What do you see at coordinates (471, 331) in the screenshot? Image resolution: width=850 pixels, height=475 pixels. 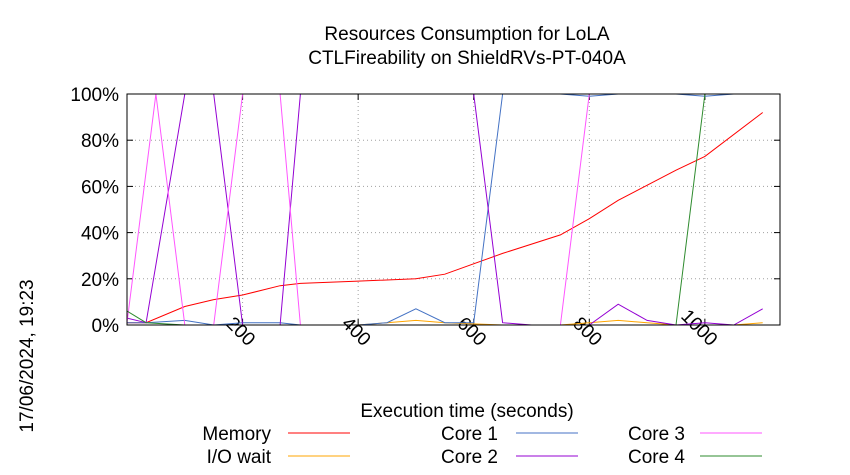 I see `x-tick-label: 600` at bounding box center [471, 331].